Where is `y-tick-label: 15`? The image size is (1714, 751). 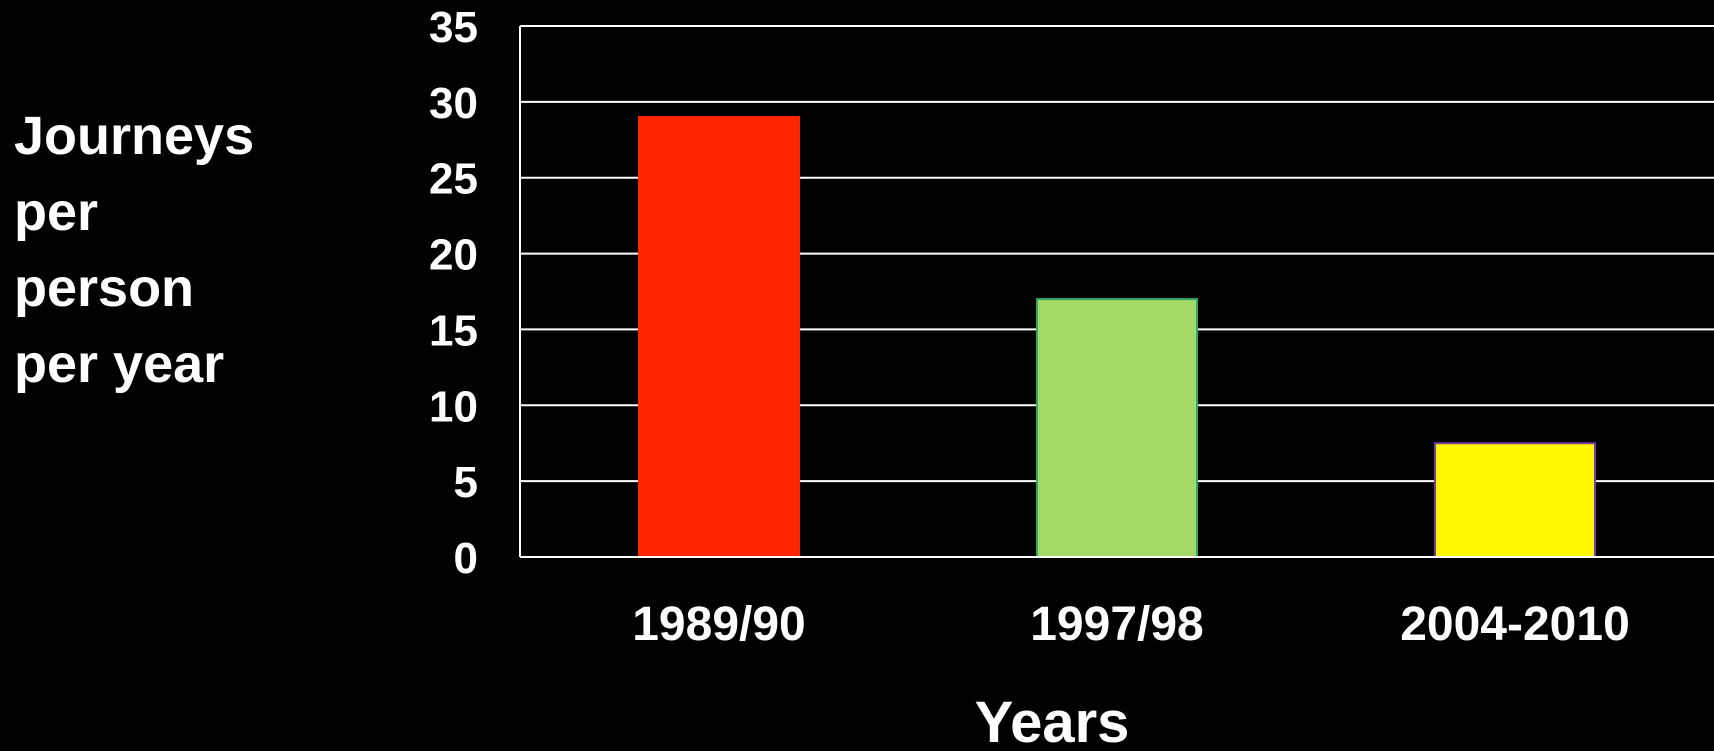
y-tick-label: 15 is located at coordinates (453, 330).